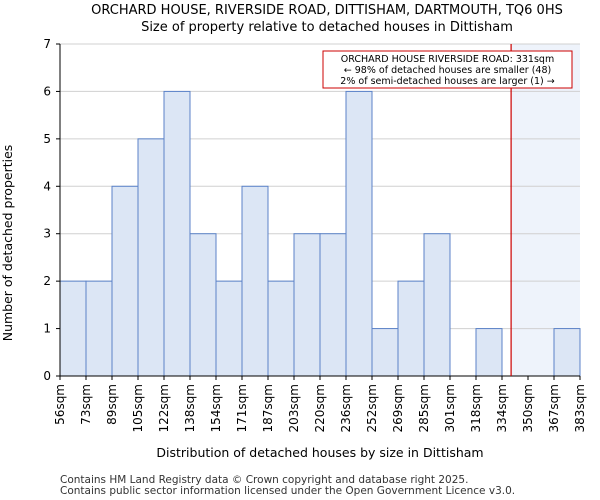 Image resolution: width=600 pixels, height=500 pixels. Describe the element at coordinates (47, 234) in the screenshot. I see `y-tick-label: 3` at that location.